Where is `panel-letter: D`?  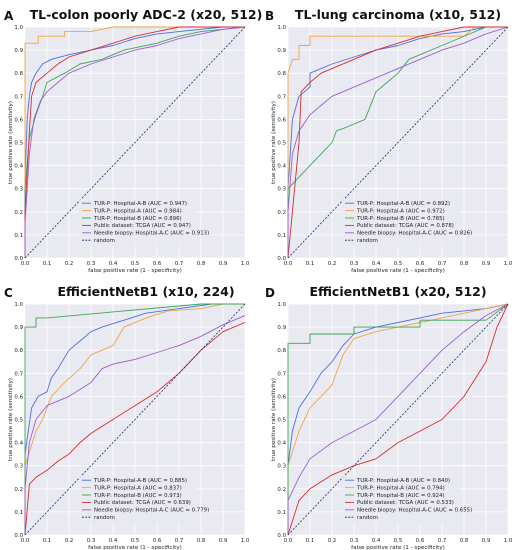 panel-letter: D is located at coordinates (270, 293).